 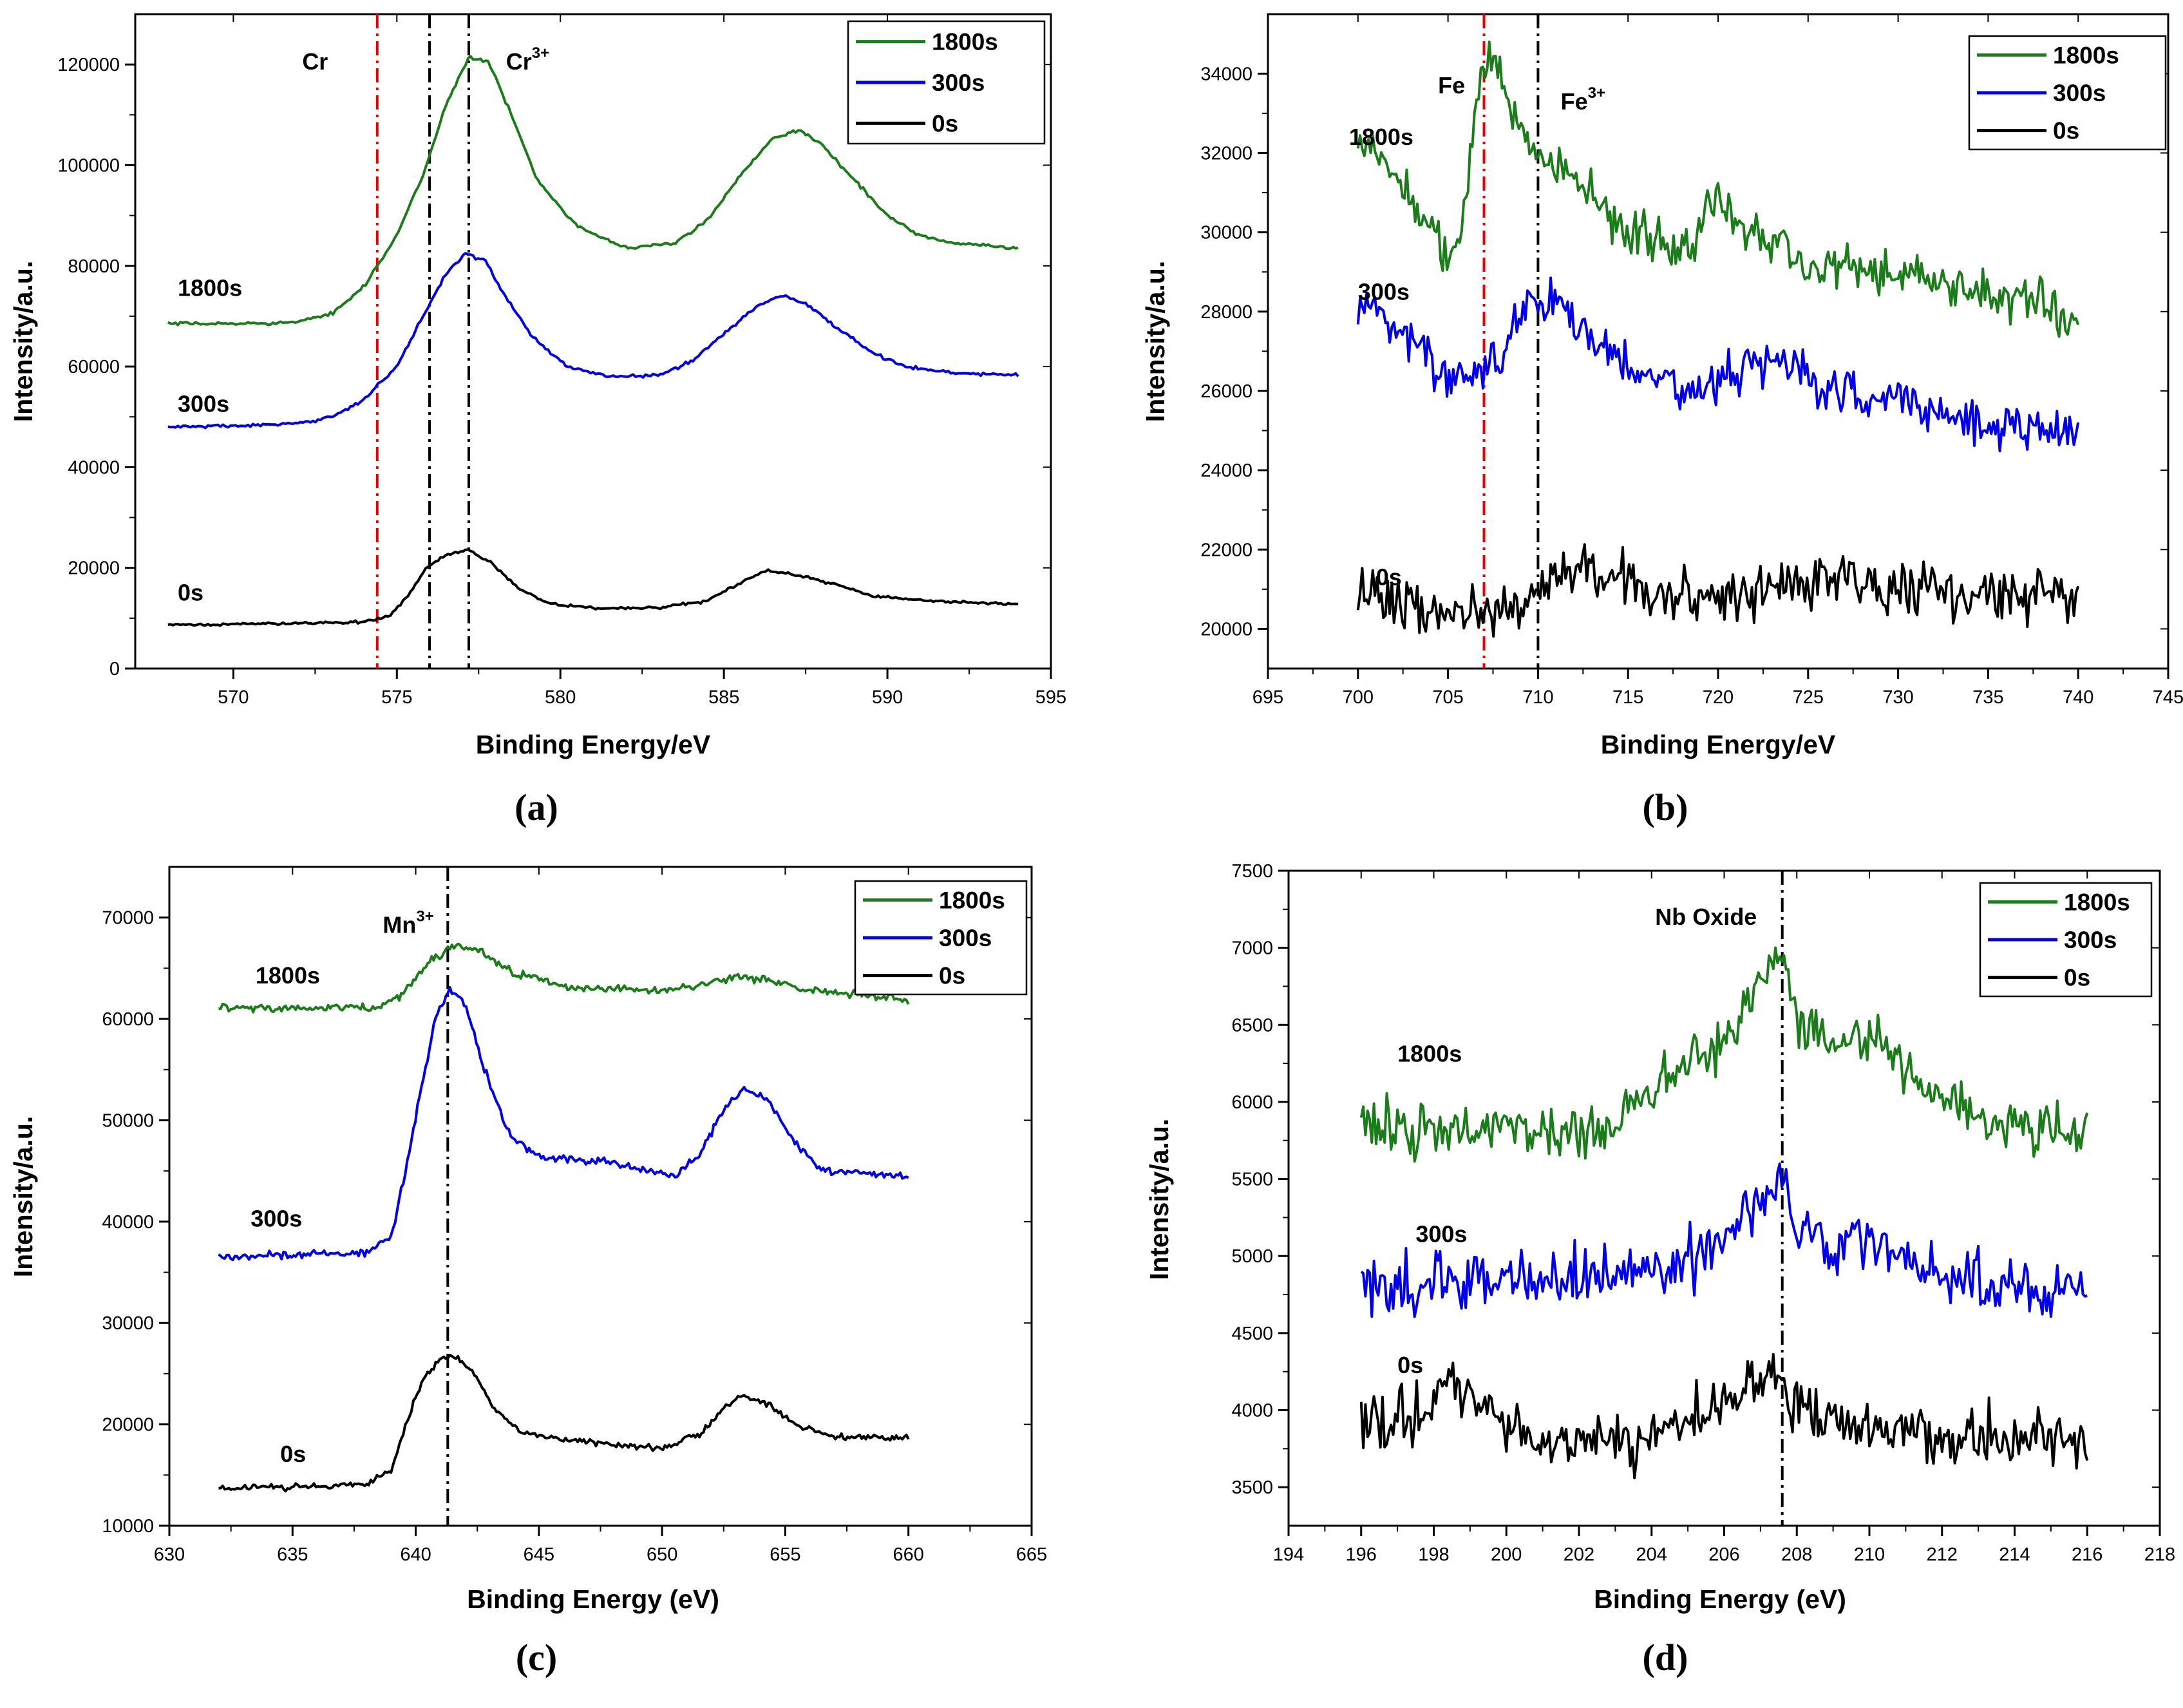 What do you see at coordinates (539, 1554) in the screenshot?
I see `x-tick-label: 645` at bounding box center [539, 1554].